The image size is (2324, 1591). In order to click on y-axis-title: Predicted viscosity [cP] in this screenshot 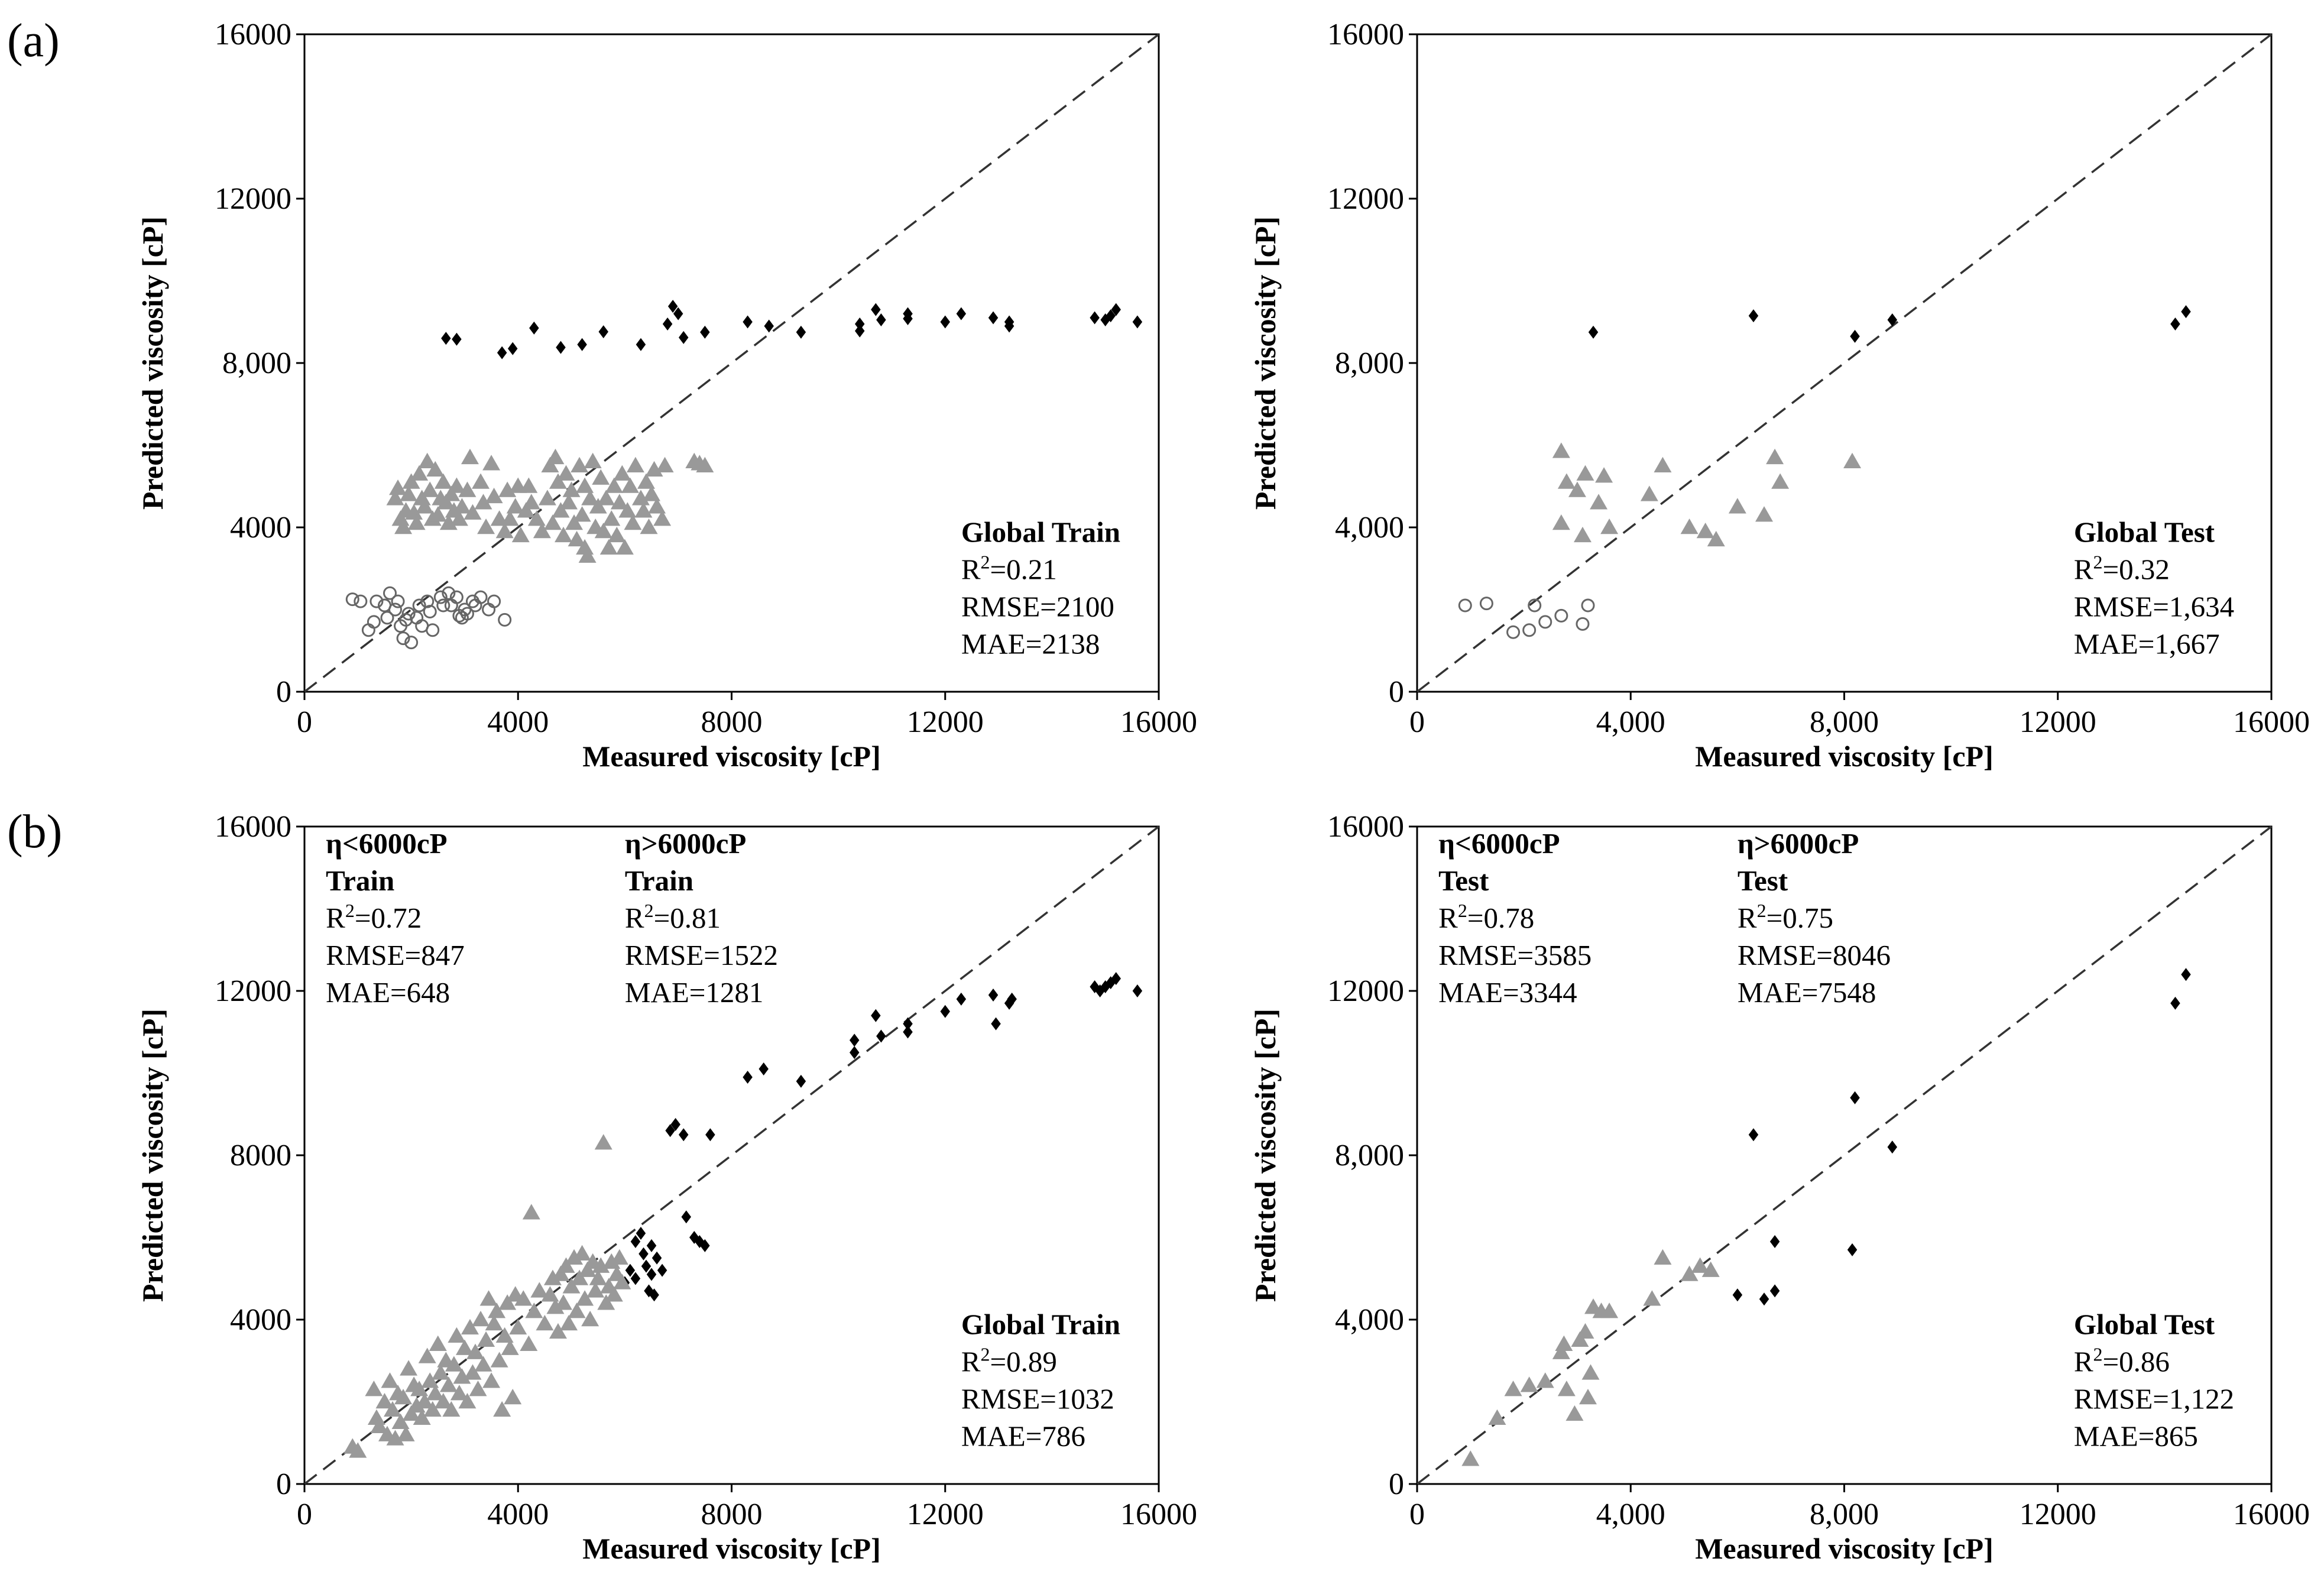, I will do `click(152, 363)`.